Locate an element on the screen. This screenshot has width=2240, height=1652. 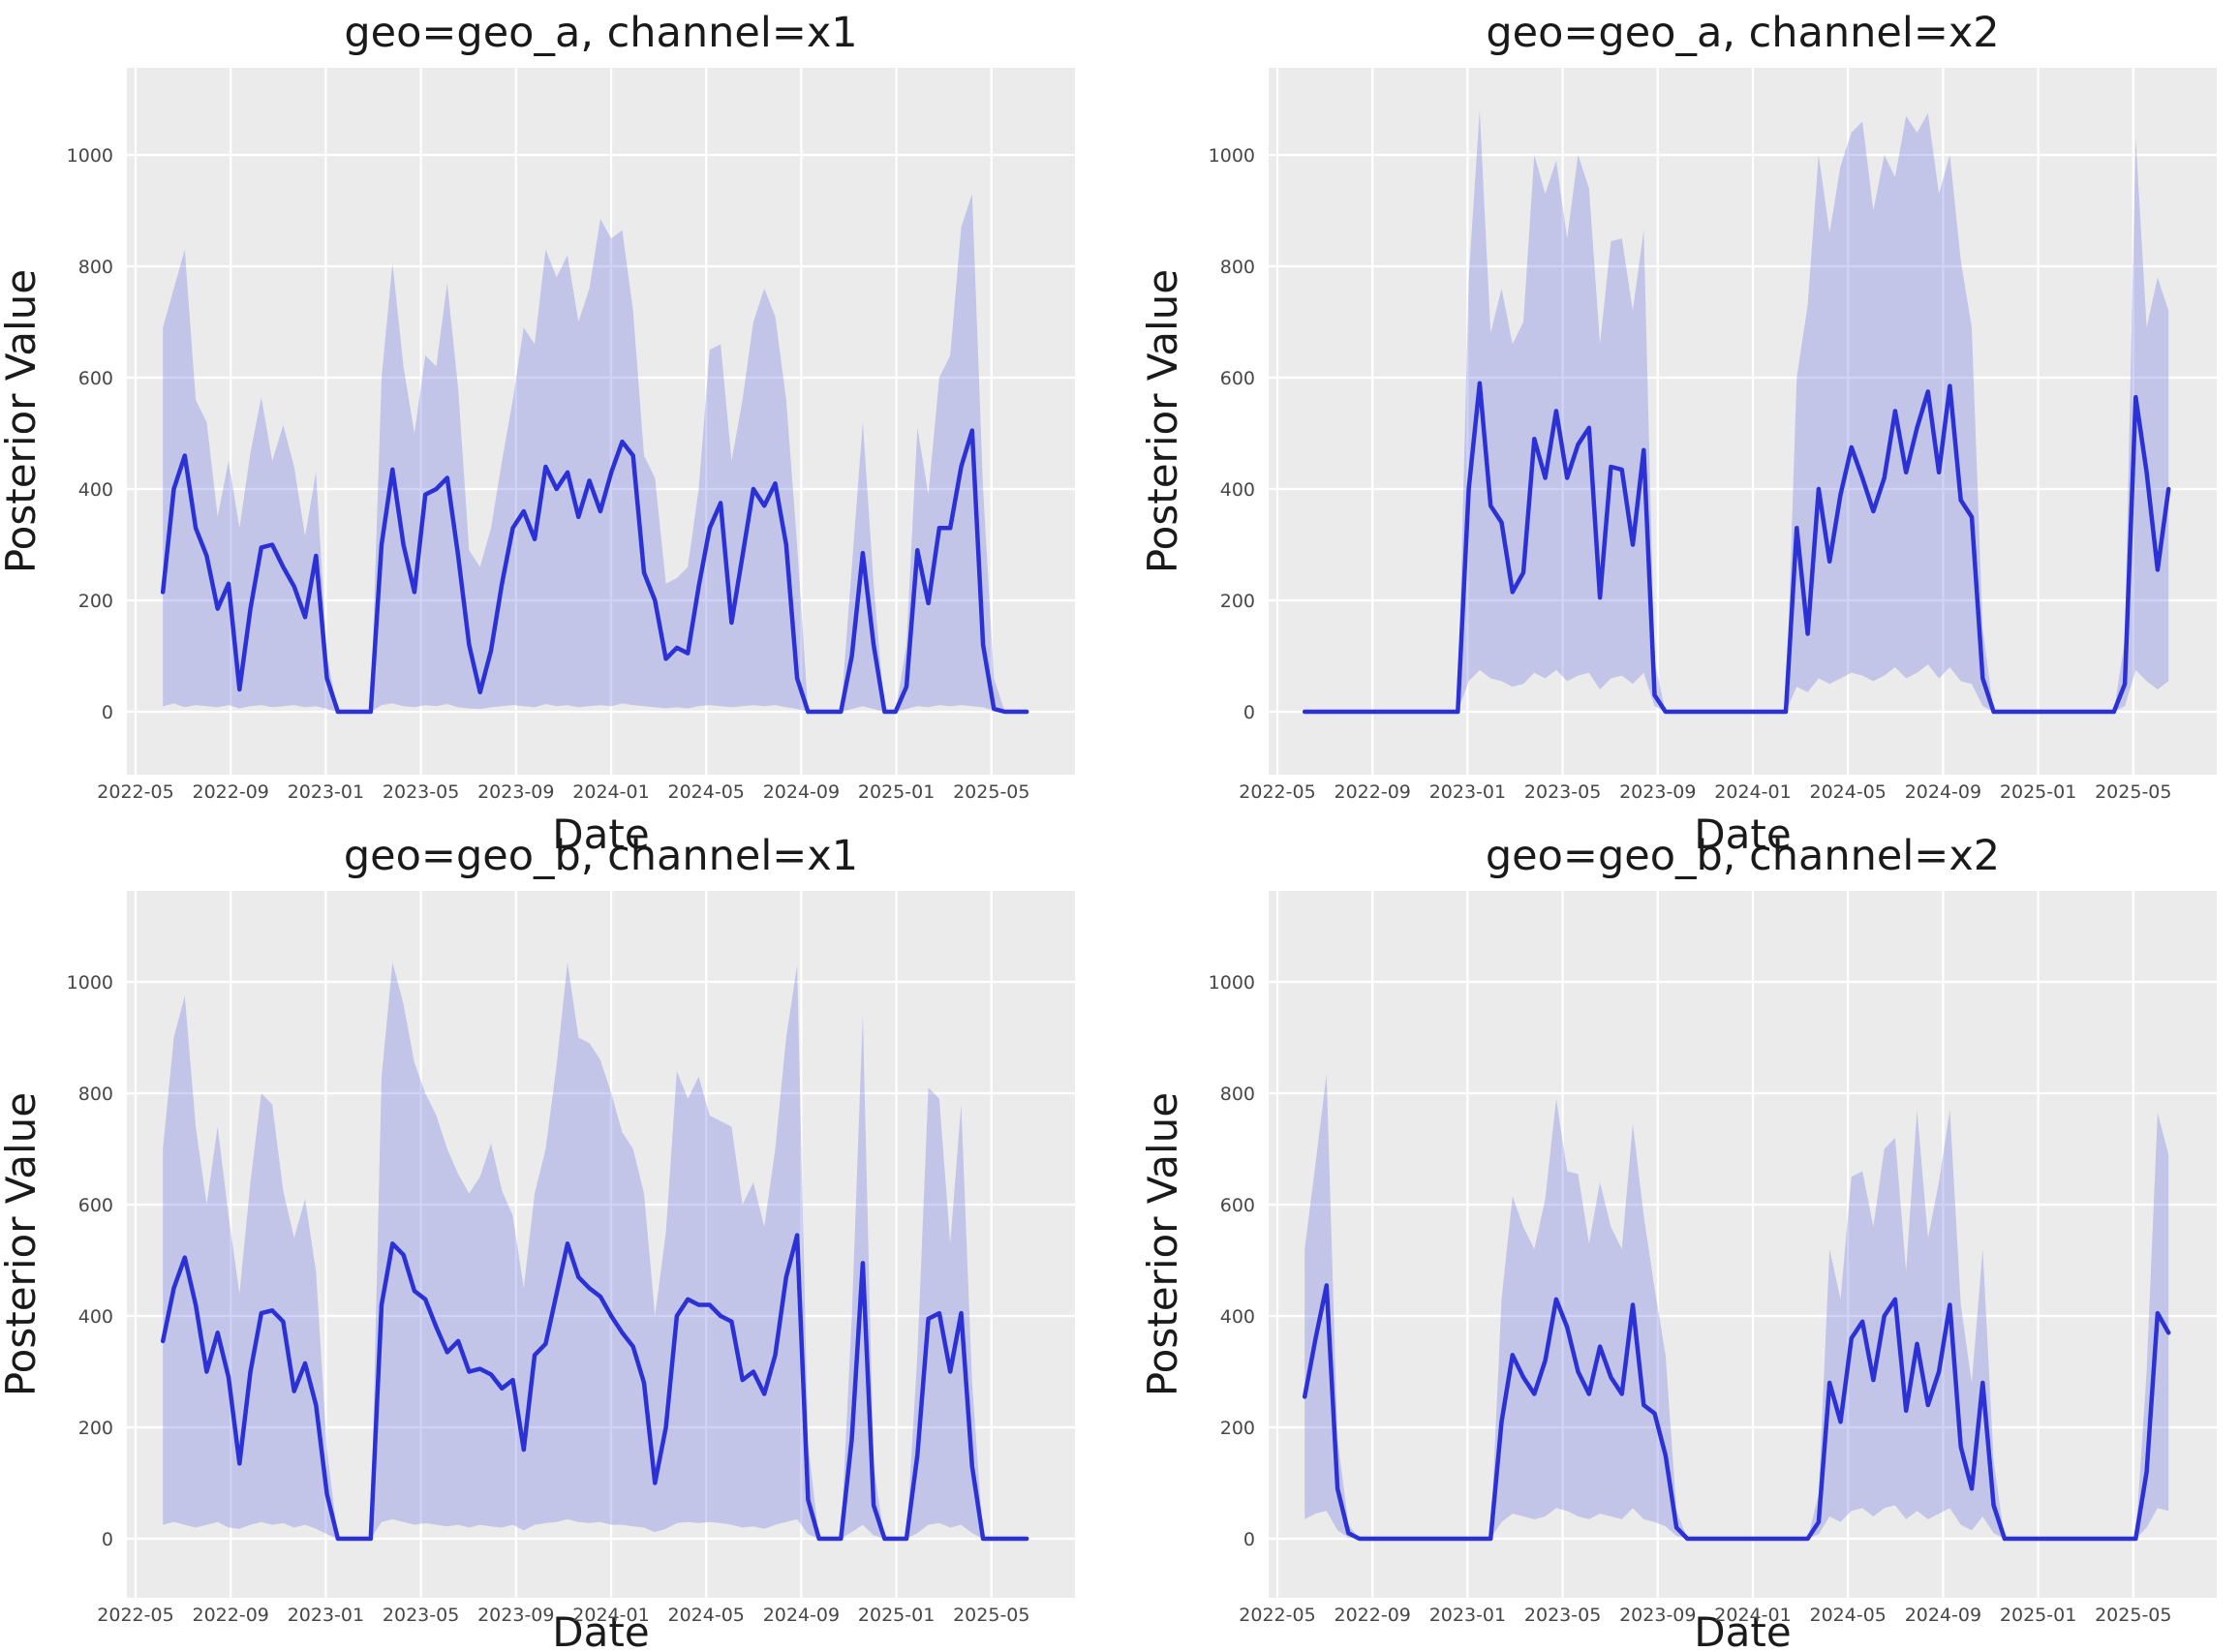
subplot-title: geo=geo_b, channel=x1 is located at coordinates (601, 856).